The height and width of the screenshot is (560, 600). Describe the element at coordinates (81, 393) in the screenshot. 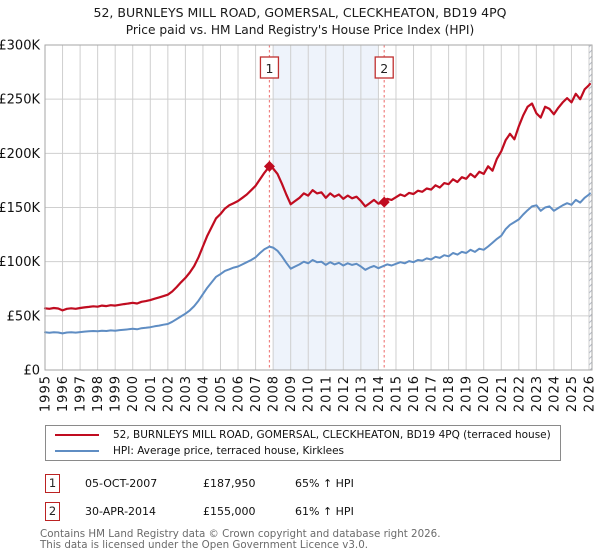

I see `x-tick-label: 1997` at that location.